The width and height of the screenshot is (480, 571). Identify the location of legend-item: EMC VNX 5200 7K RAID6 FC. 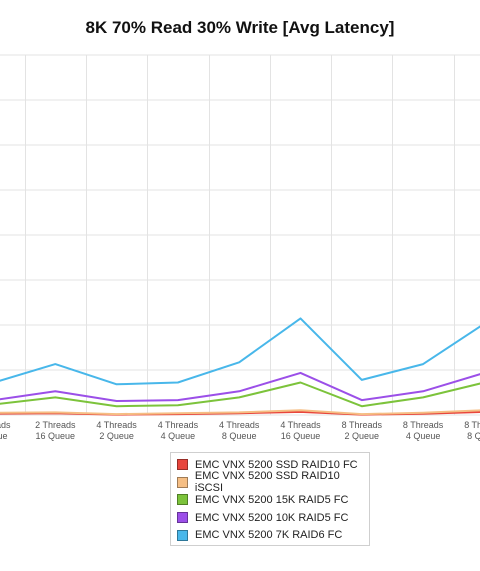
(273, 535).